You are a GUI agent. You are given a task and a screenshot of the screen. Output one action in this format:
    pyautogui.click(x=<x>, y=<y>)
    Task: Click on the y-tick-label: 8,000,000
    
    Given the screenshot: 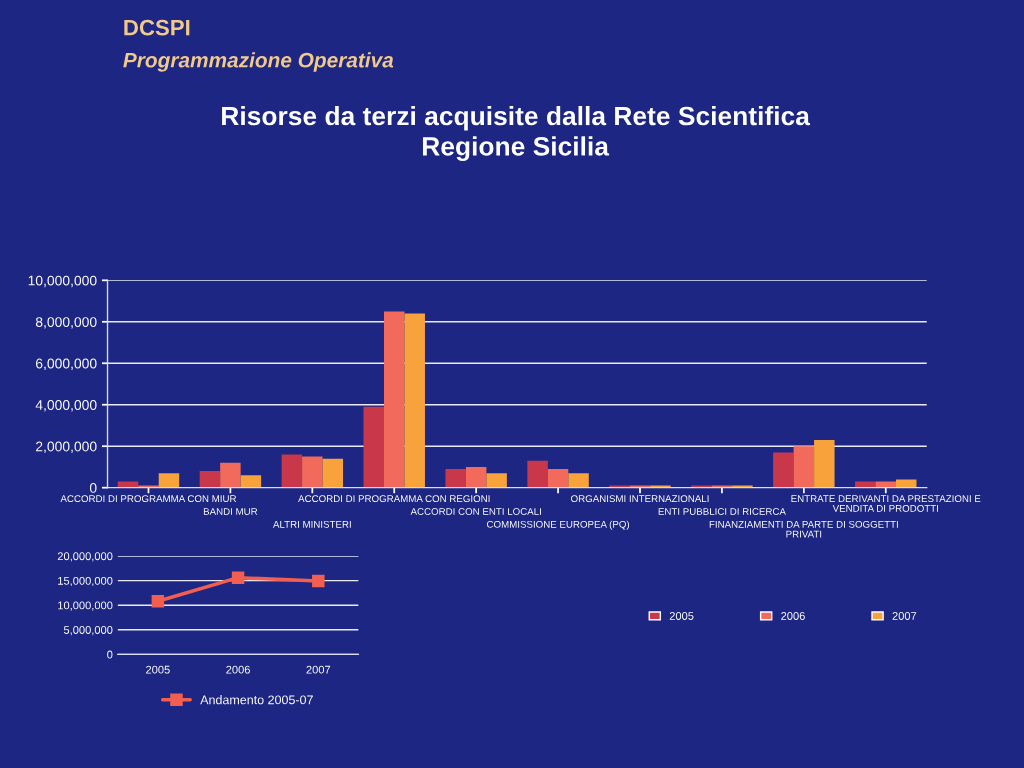 What is the action you would take?
    pyautogui.click(x=66, y=323)
    